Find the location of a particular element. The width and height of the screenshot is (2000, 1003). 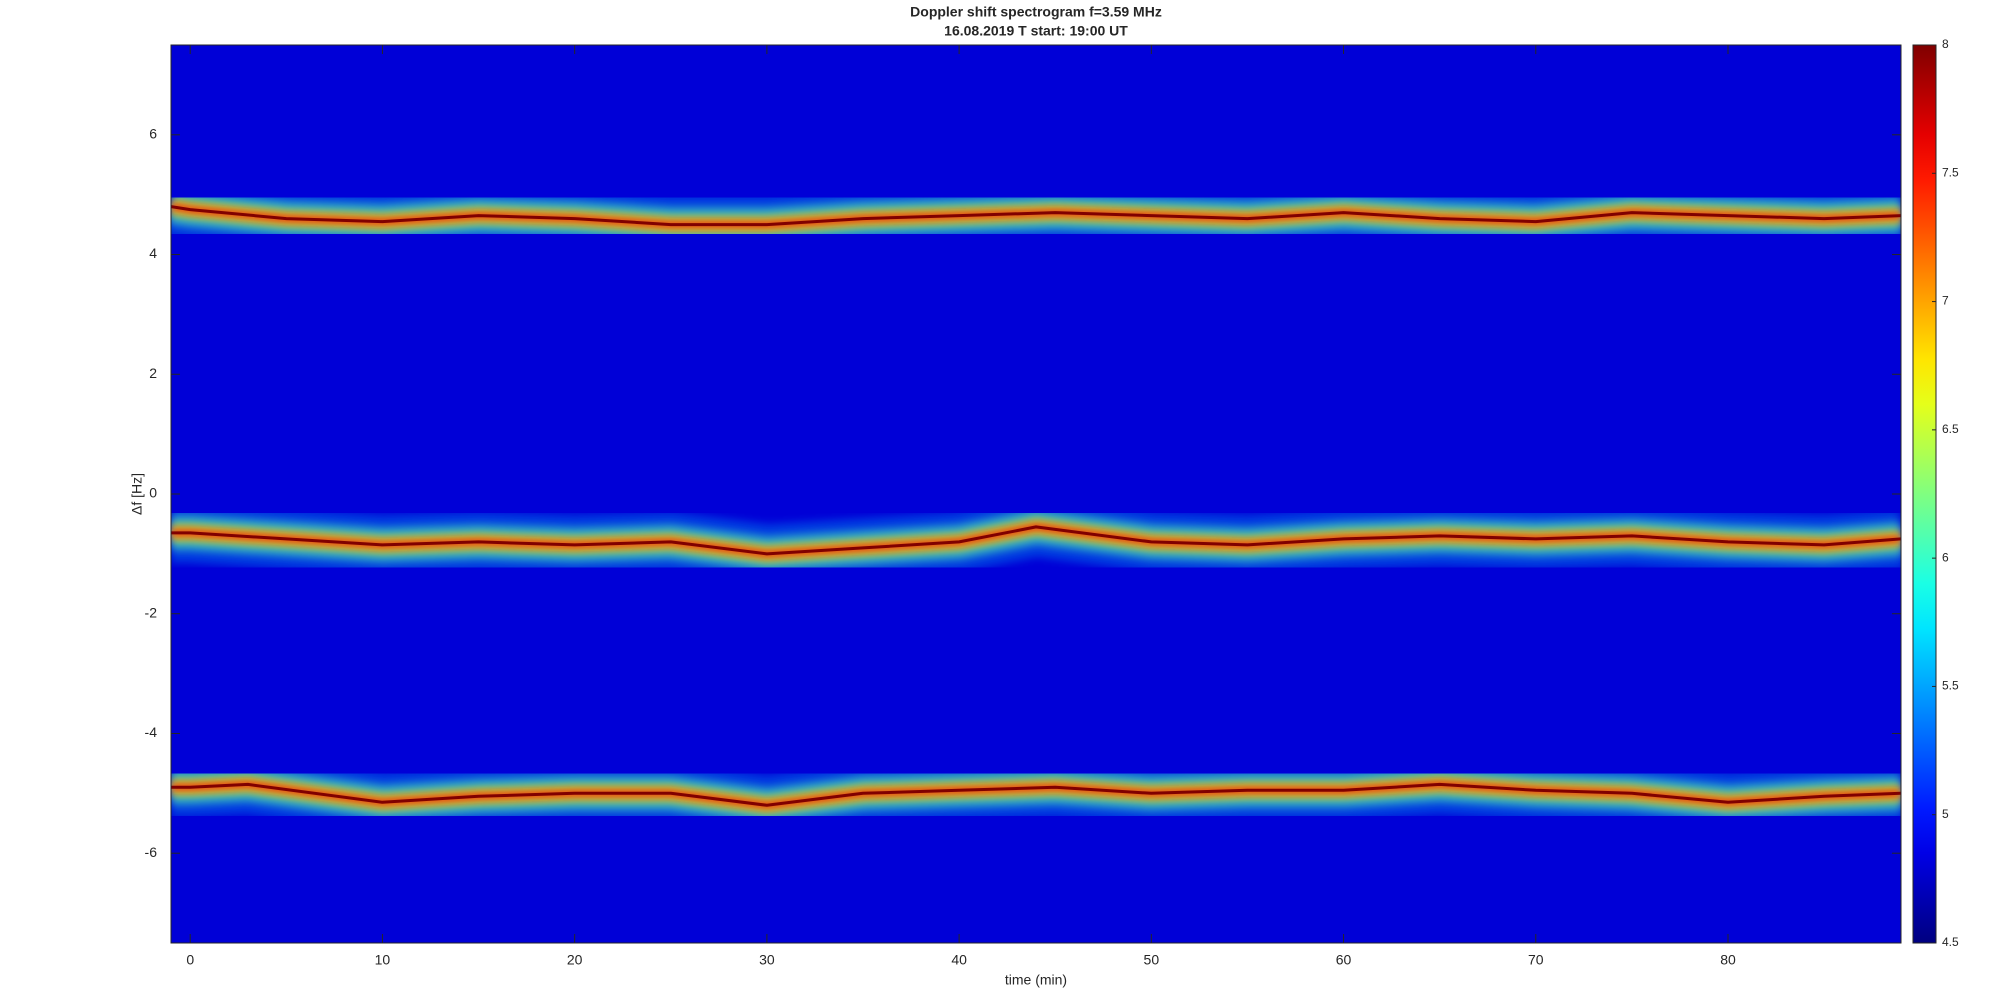

chart-subtitle: 16.08.2019 T start: 19:00 UT is located at coordinates (1036, 31).